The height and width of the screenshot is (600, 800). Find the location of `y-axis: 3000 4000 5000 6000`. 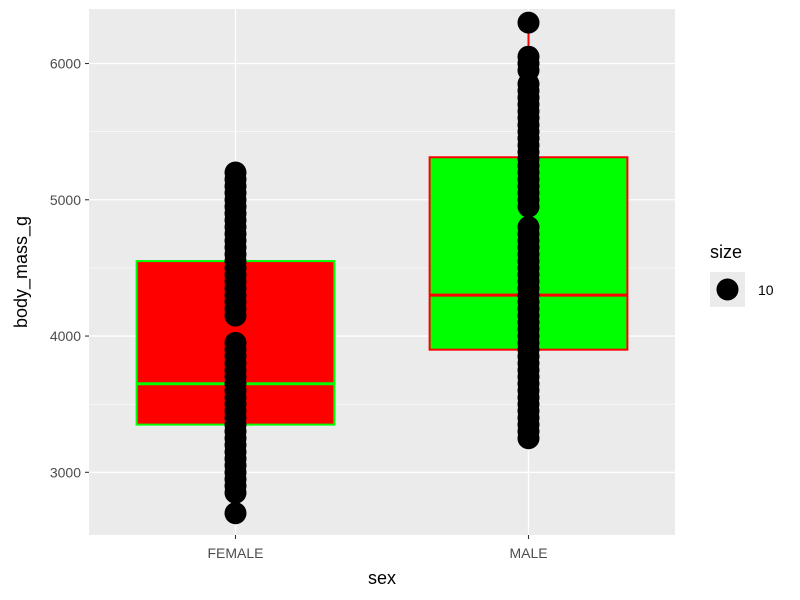

y-axis: 3000 4000 5000 6000 is located at coordinates (69, 268).